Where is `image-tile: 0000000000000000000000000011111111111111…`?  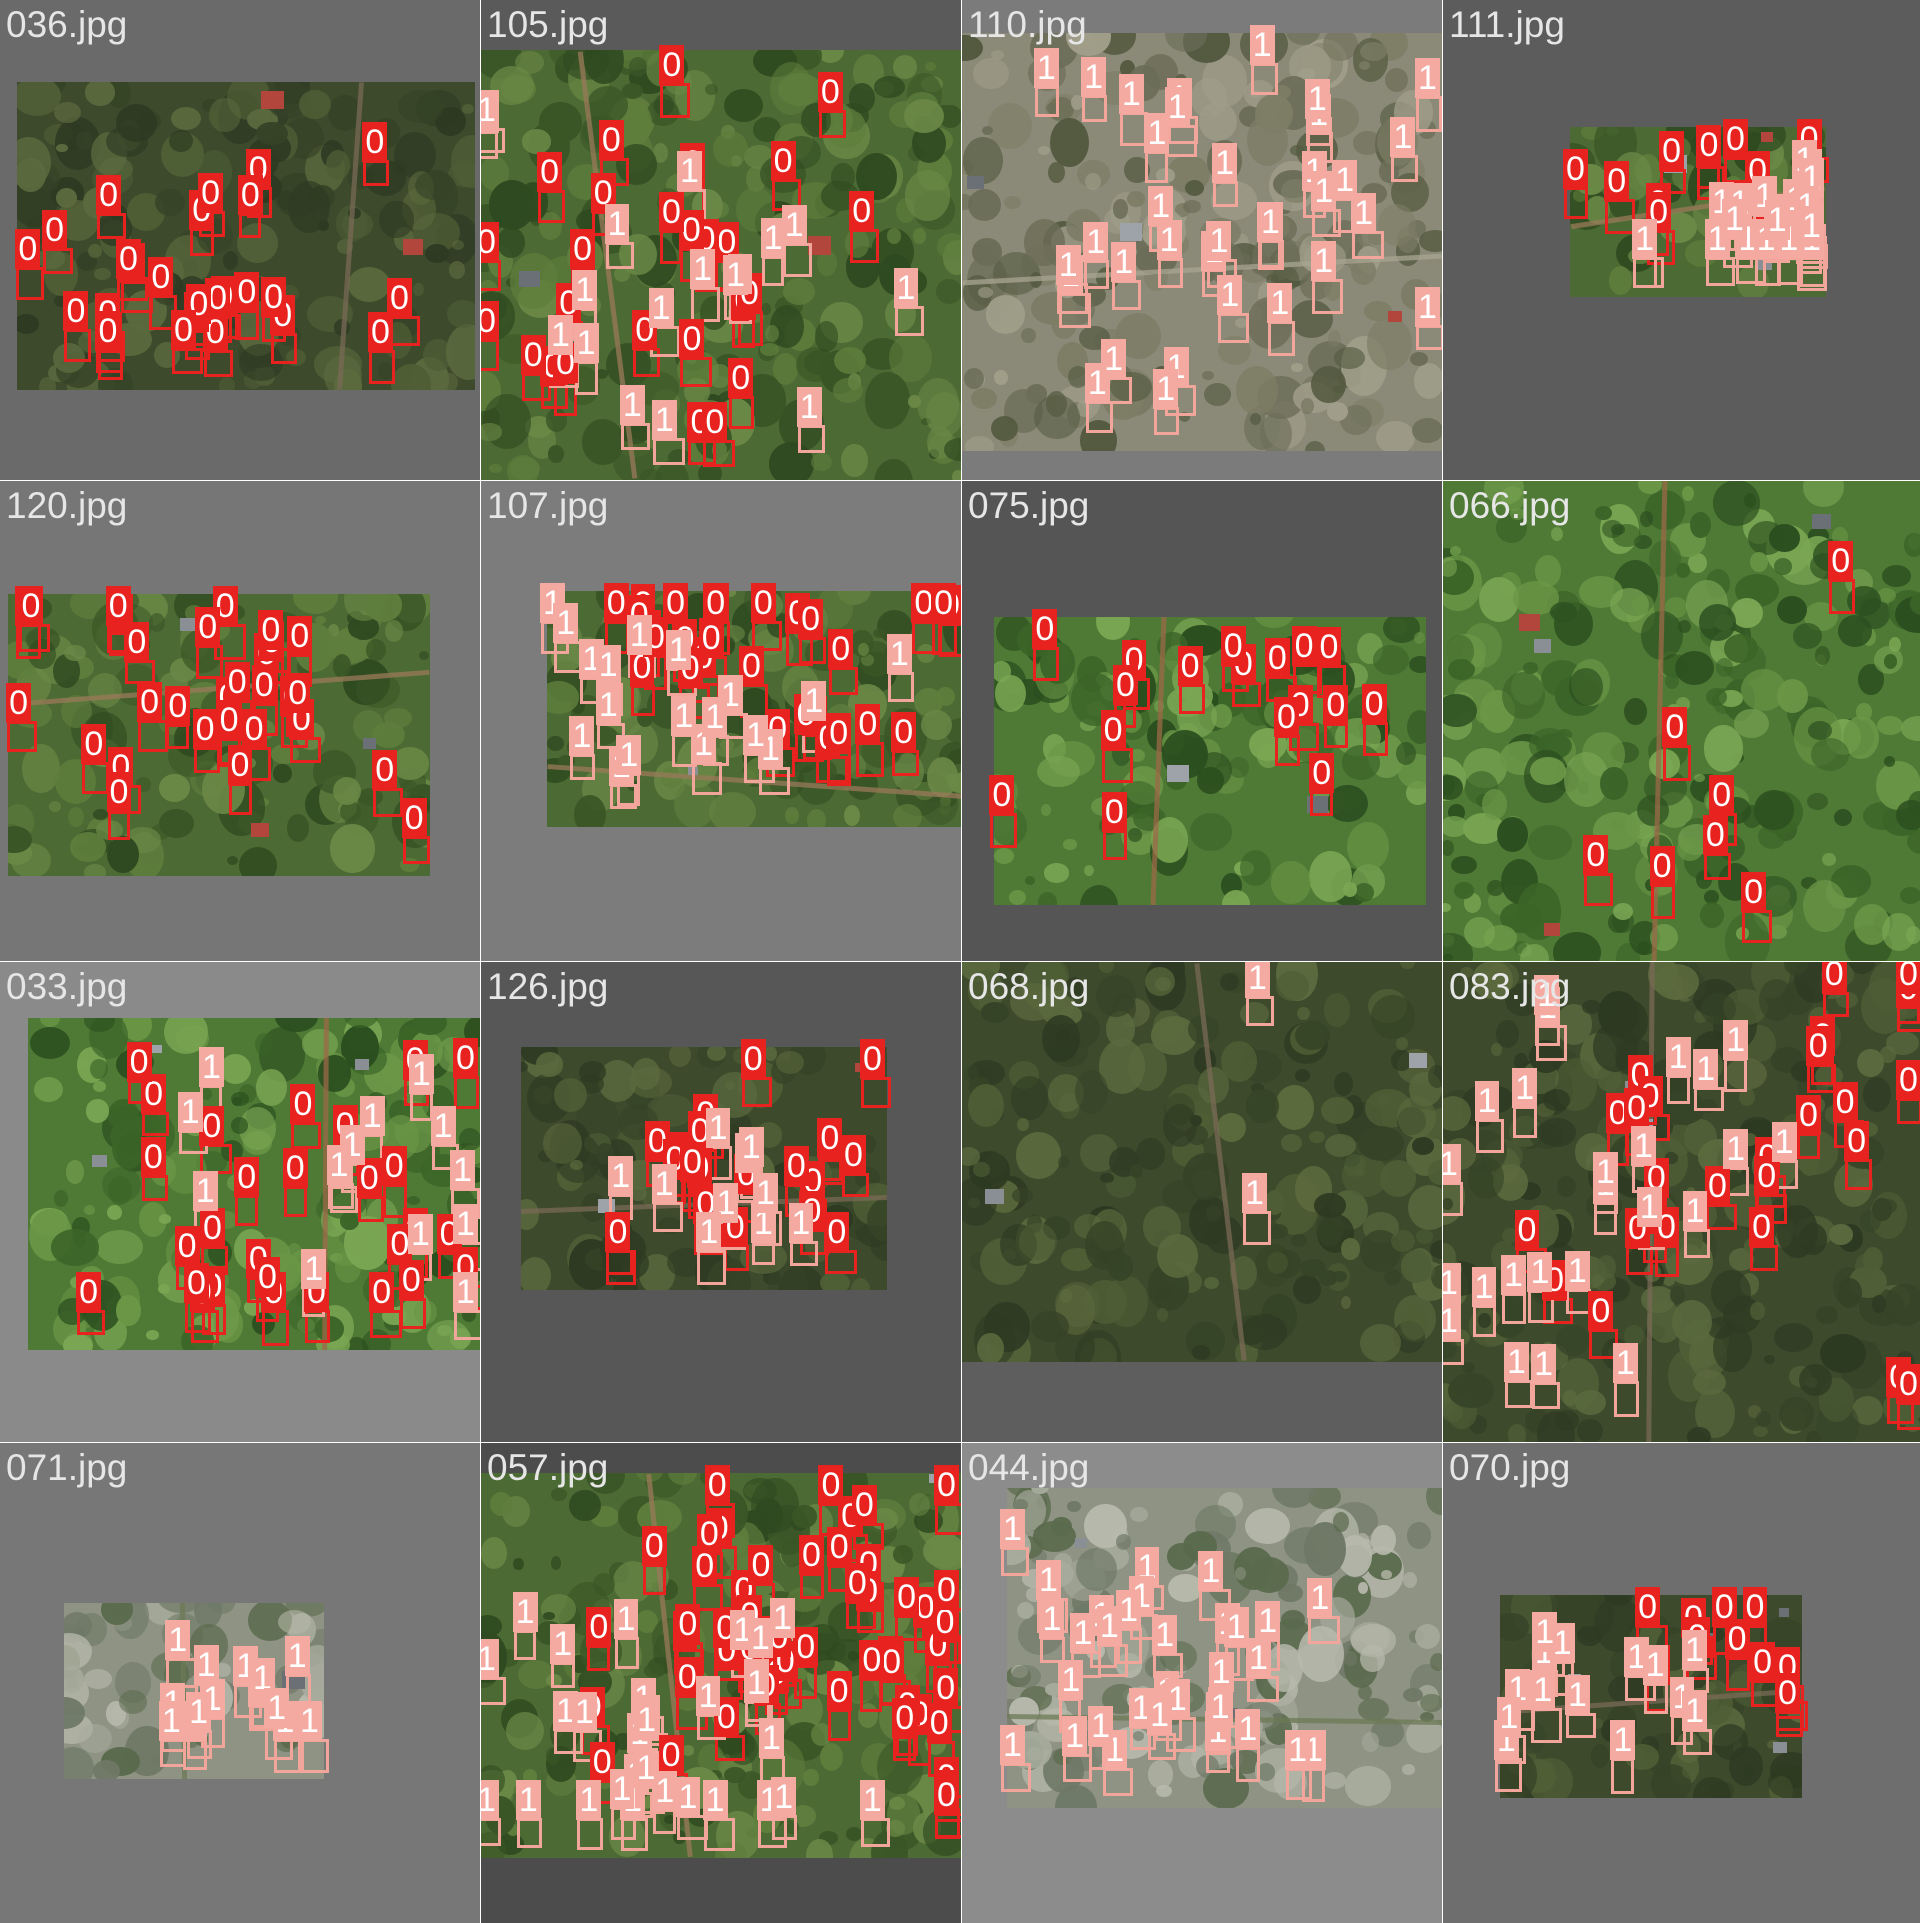 image-tile: 0000000000000000000000000011111111111111… is located at coordinates (721, 240).